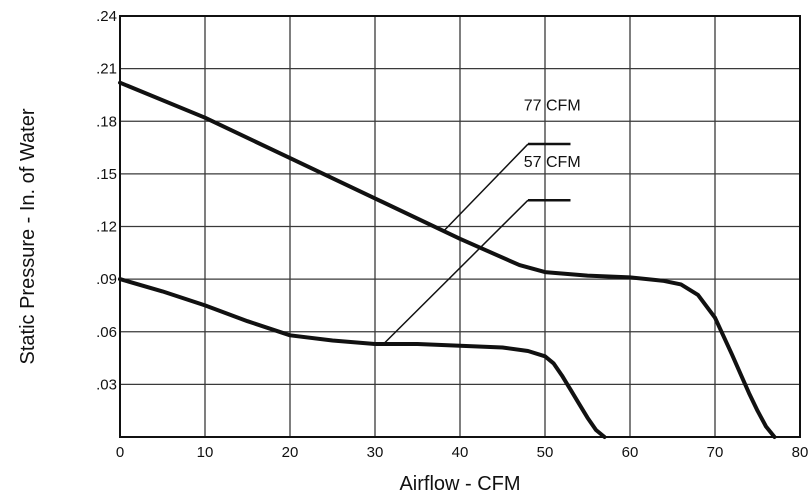 This screenshot has width=810, height=501. I want to click on y-tick-label: .03, so click(106, 384).